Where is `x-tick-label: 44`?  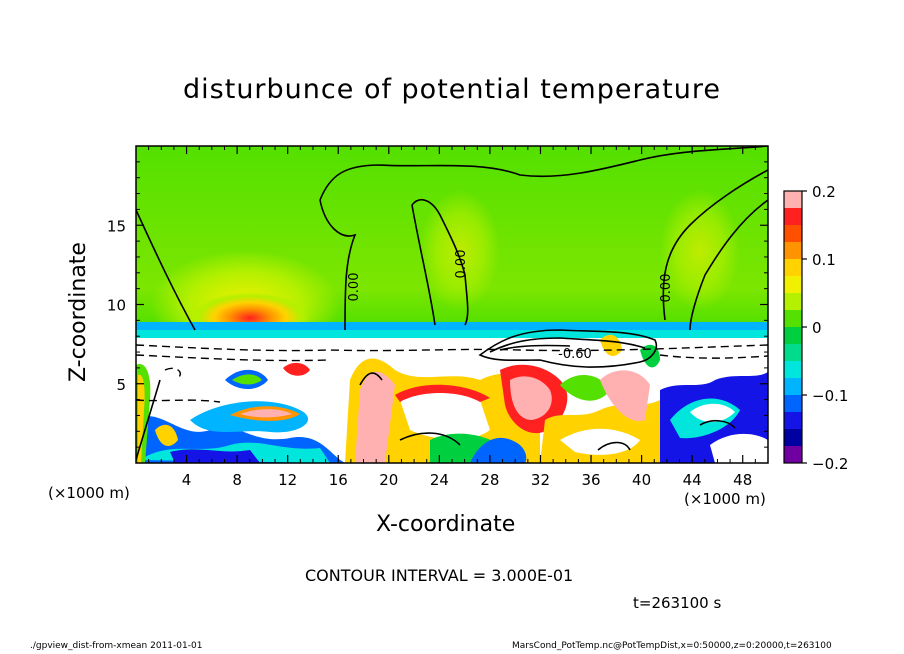 x-tick-label: 44 is located at coordinates (692, 480).